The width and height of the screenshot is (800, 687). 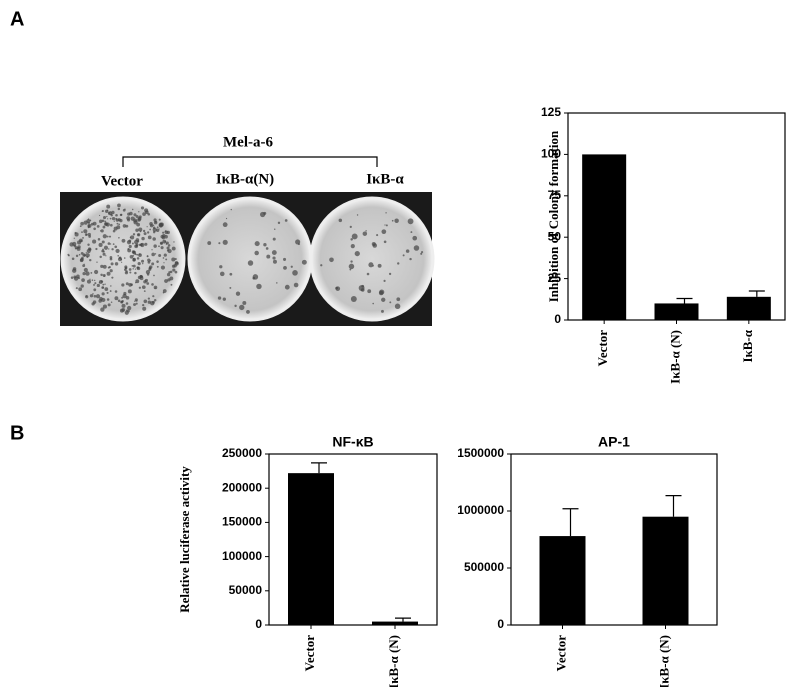 I want to click on y-tick-label: 500000, so click(x=484, y=567).